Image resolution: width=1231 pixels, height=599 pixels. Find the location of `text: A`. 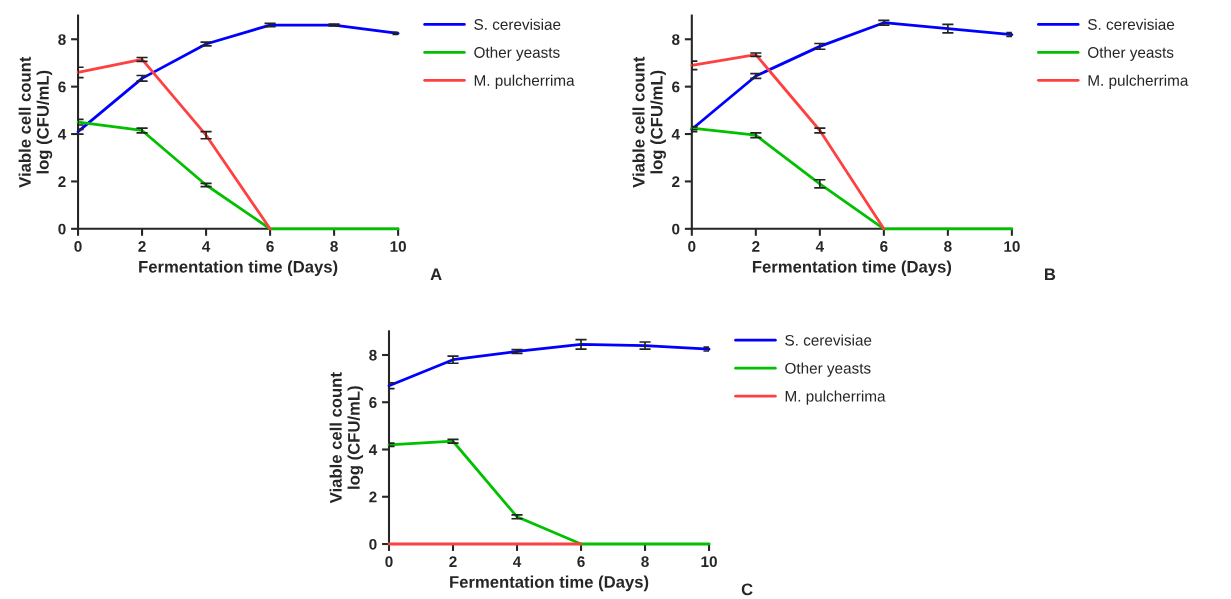

text: A is located at coordinates (436, 274).